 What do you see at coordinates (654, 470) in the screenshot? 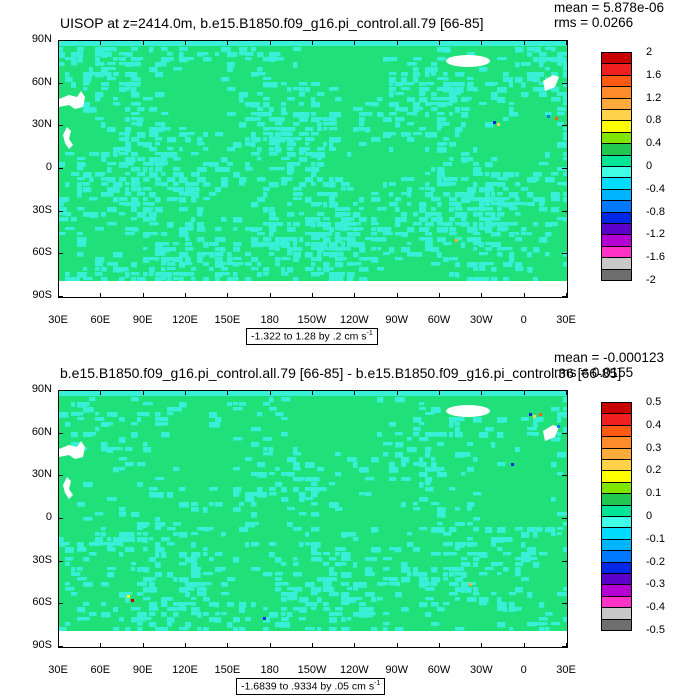
I see `colorbar-label: 0.2` at bounding box center [654, 470].